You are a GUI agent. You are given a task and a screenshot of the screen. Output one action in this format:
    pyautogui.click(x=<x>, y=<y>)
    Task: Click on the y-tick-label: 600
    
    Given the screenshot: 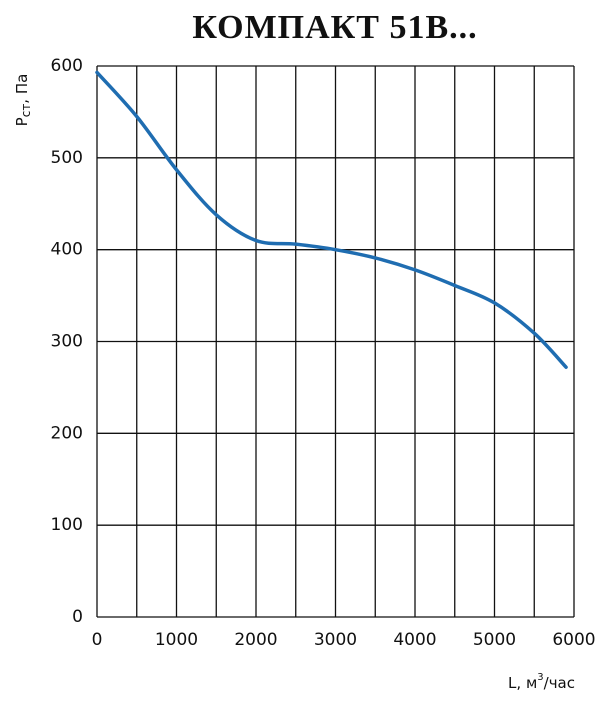 What is the action you would take?
    pyautogui.click(x=67, y=66)
    